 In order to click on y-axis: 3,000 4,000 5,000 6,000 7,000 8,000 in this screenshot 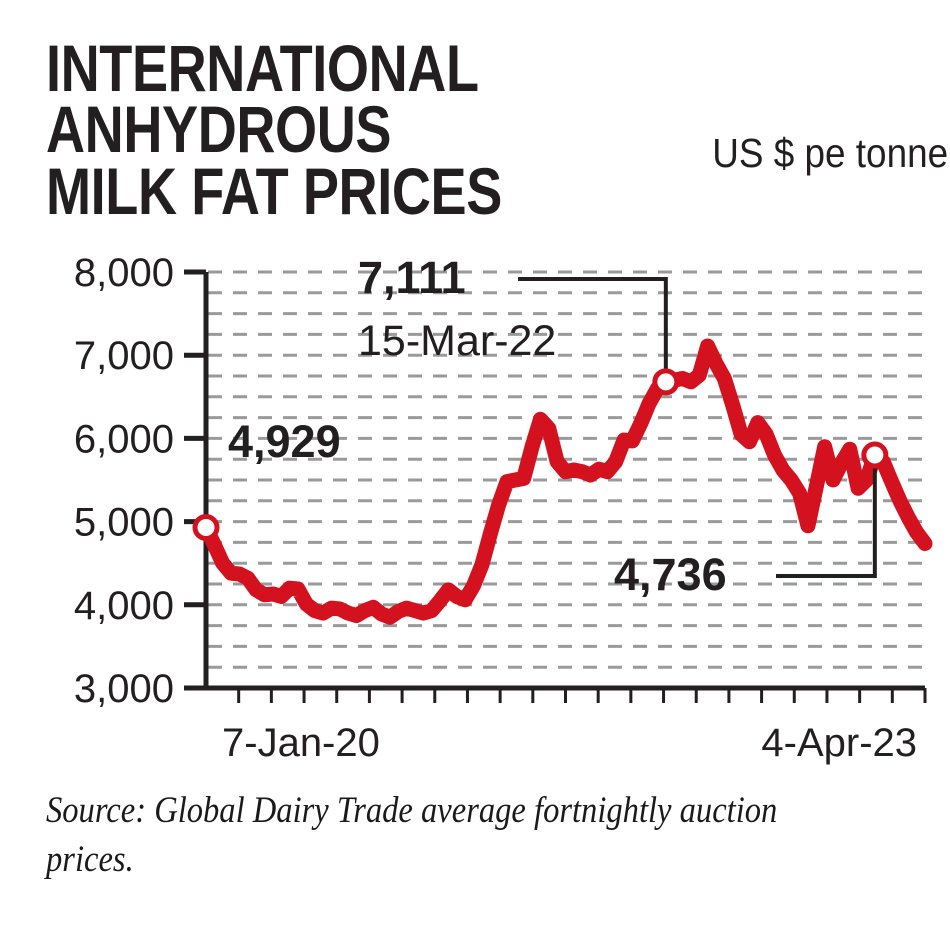, I will do `click(141, 481)`.